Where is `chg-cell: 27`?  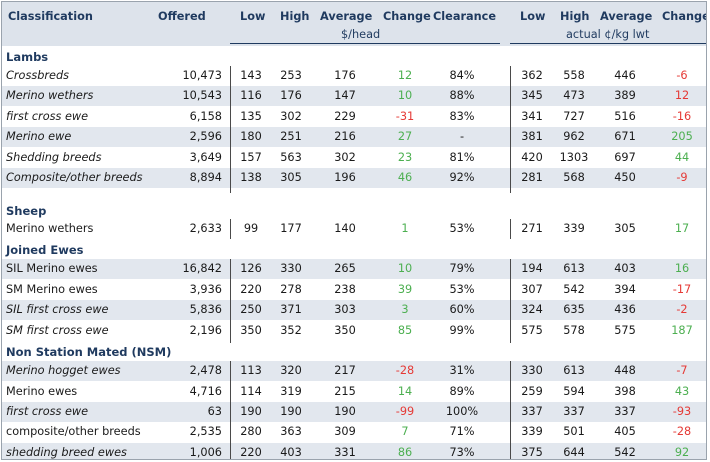
chg-cell: 27 is located at coordinates (405, 136).